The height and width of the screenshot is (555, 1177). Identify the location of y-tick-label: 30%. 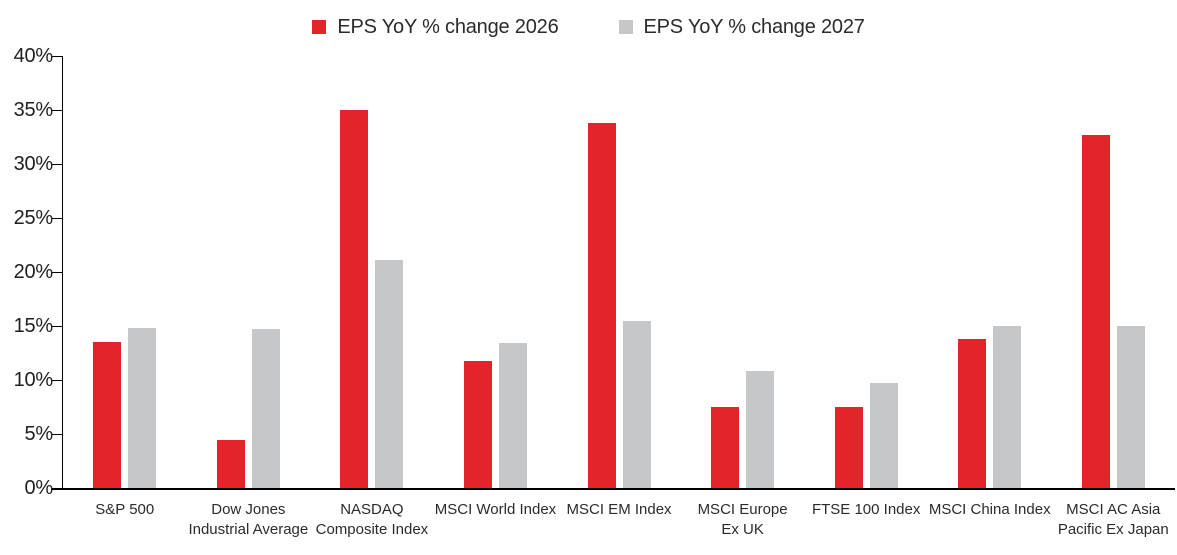
(33, 164).